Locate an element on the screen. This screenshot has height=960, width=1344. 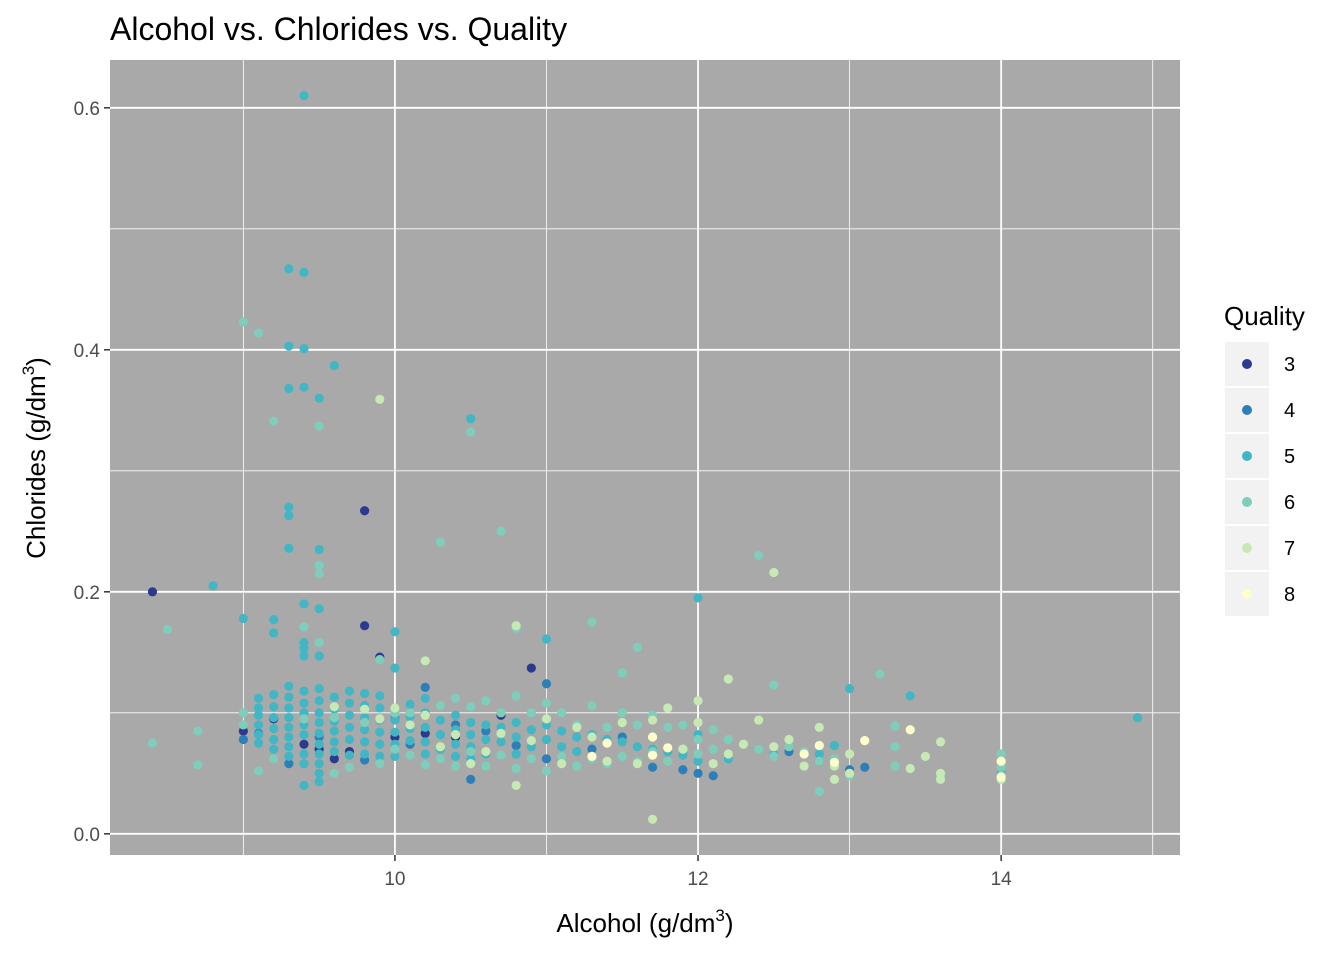
y-axis-title-unit2: dm is located at coordinates (36, 393).